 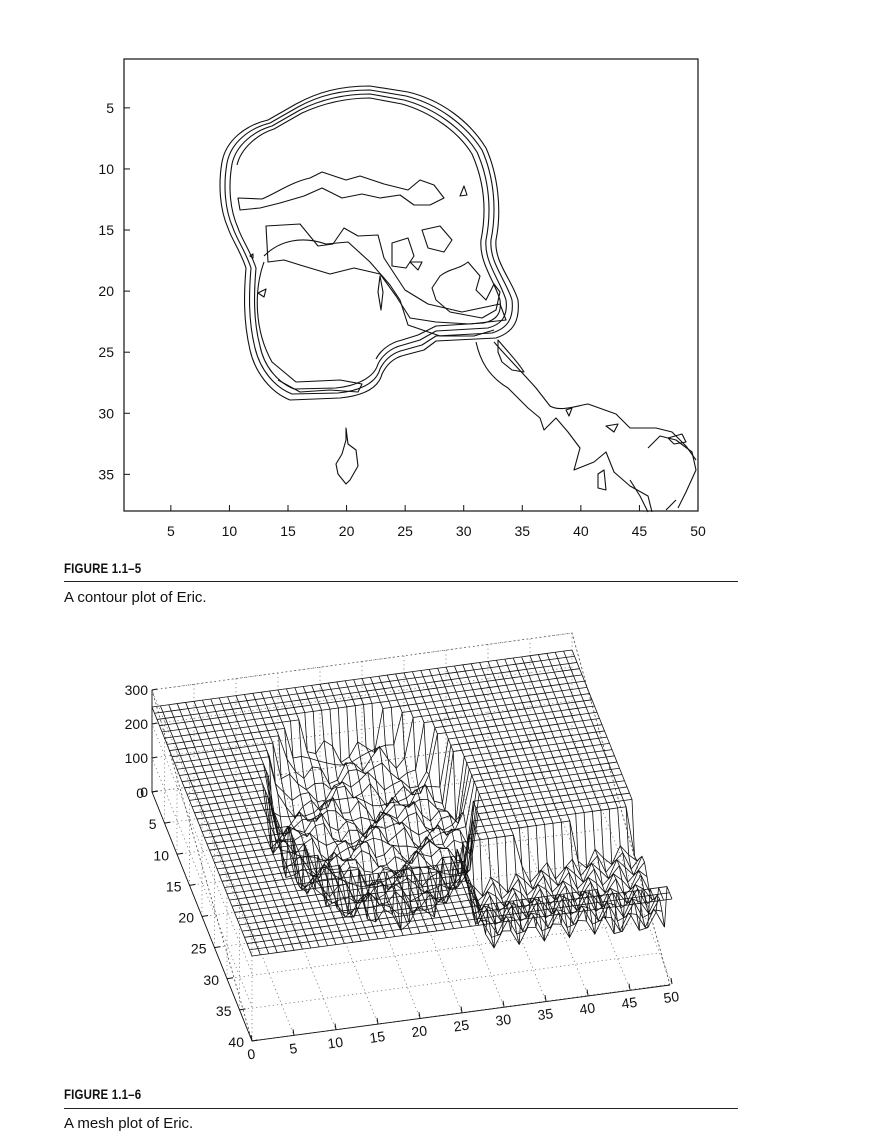 What do you see at coordinates (293, 1048) in the screenshot?
I see `x-tick-label: 5` at bounding box center [293, 1048].